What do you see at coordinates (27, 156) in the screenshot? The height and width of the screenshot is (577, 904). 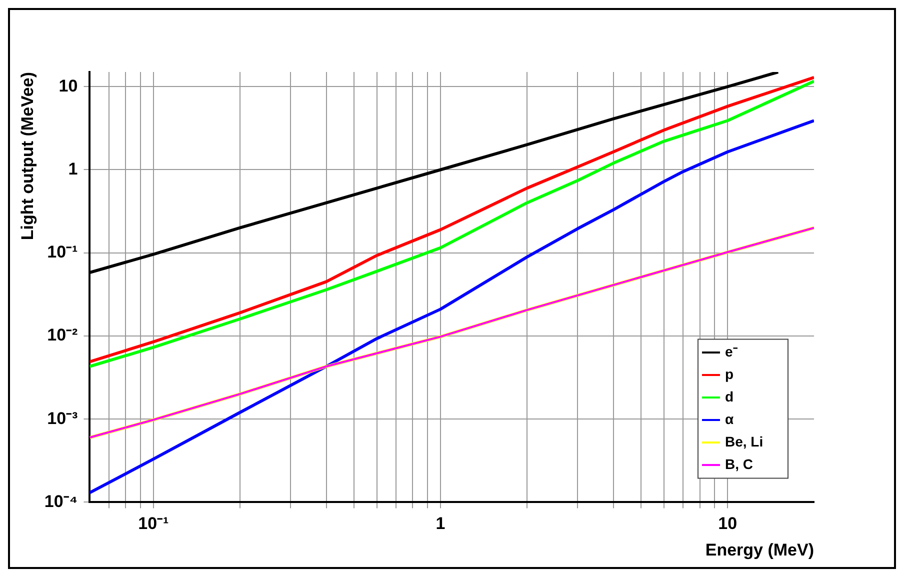 I see `y-axis-title: Light output (MeVee)` at bounding box center [27, 156].